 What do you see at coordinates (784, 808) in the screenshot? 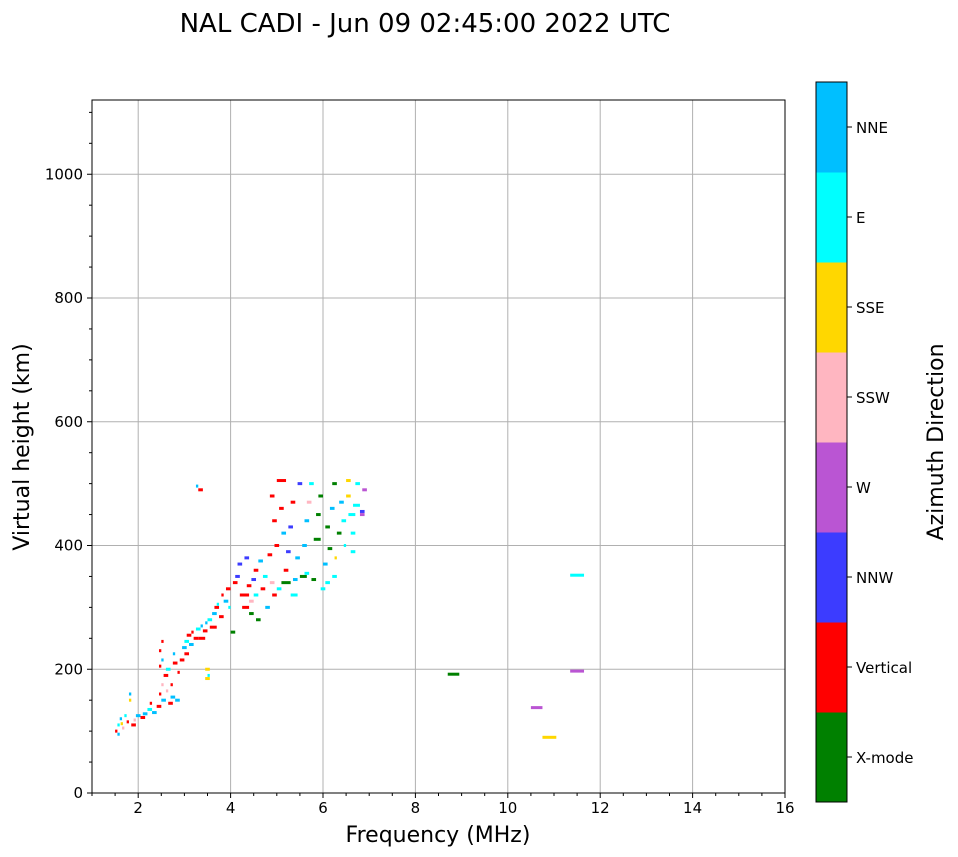
I see `x-tick-label: 16` at bounding box center [784, 808].